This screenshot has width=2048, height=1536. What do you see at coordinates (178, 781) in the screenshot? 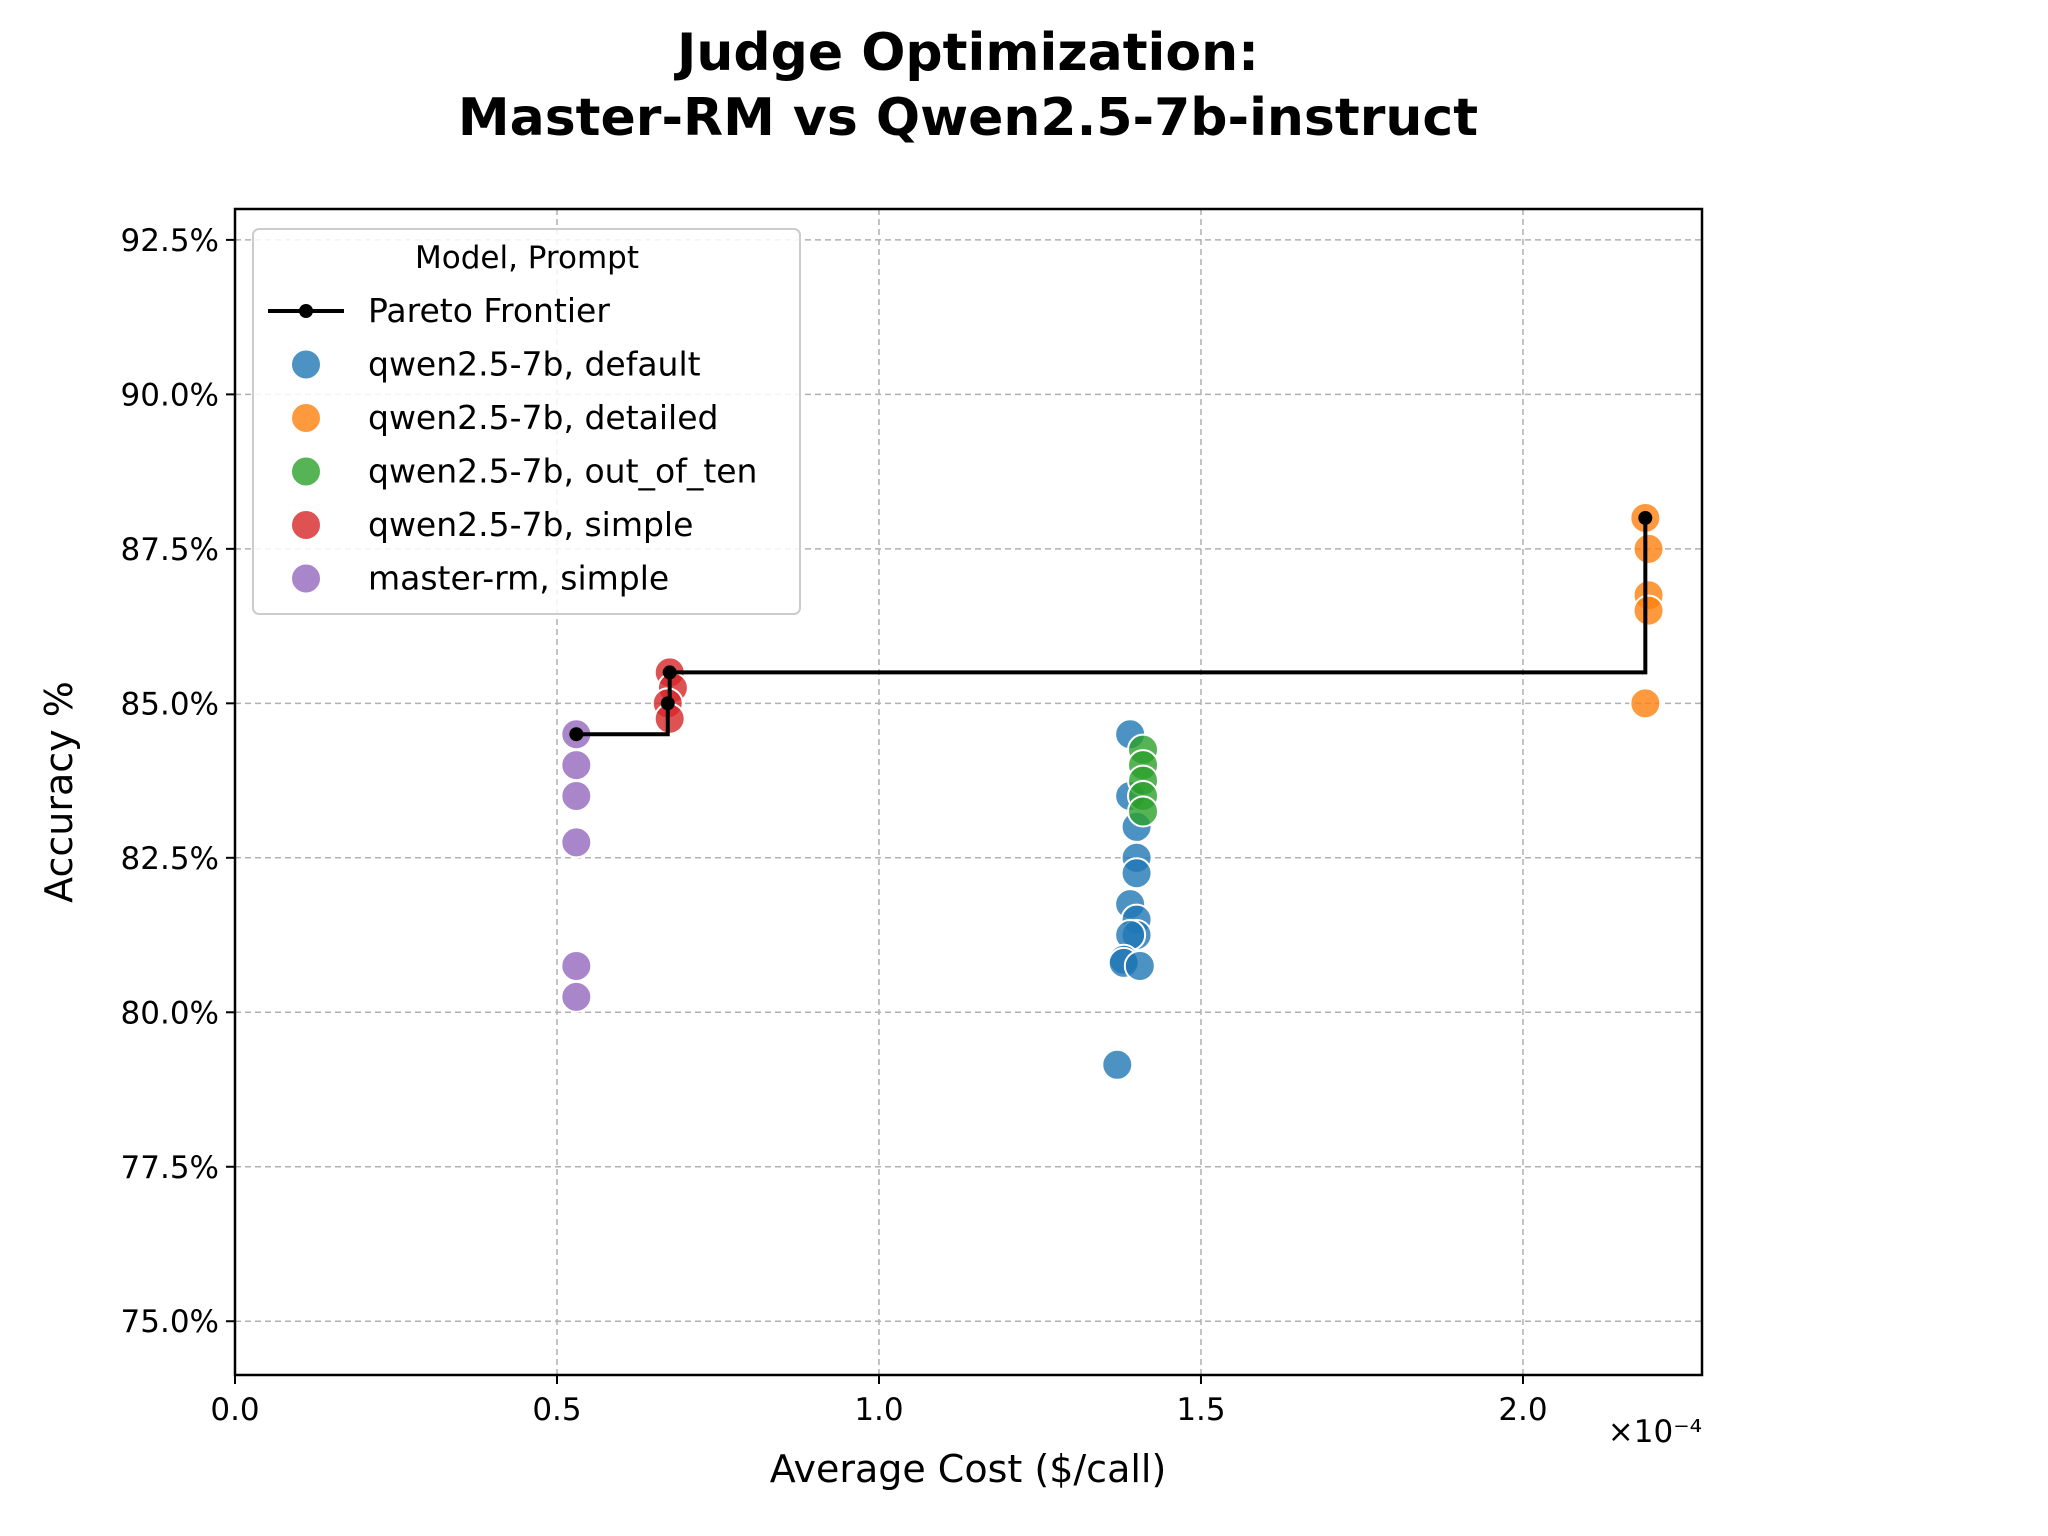
I see `y-axis: 75.0% 77.5% 80.0% 82.5% 85.0% 87.5% 90.0% 92.5%` at bounding box center [178, 781].